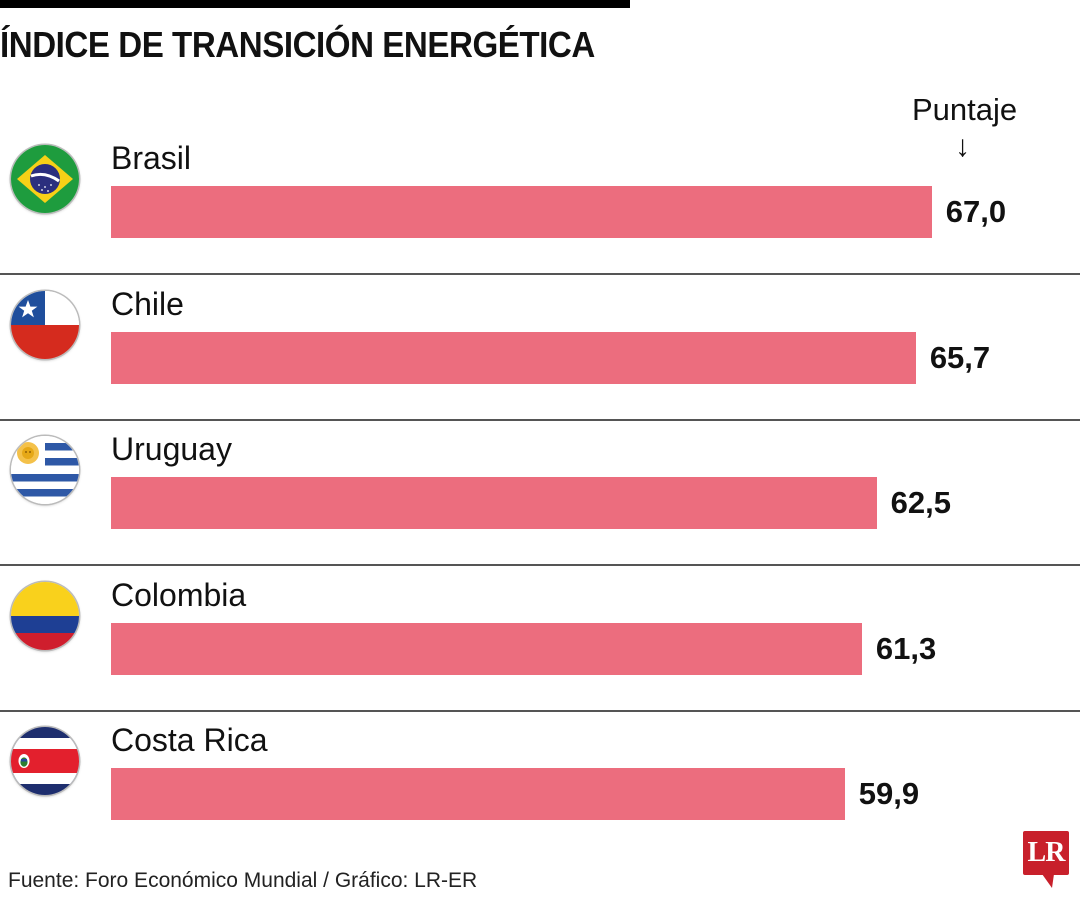 The width and height of the screenshot is (1080, 900). What do you see at coordinates (151, 158) in the screenshot?
I see `category-label: Brasil` at bounding box center [151, 158].